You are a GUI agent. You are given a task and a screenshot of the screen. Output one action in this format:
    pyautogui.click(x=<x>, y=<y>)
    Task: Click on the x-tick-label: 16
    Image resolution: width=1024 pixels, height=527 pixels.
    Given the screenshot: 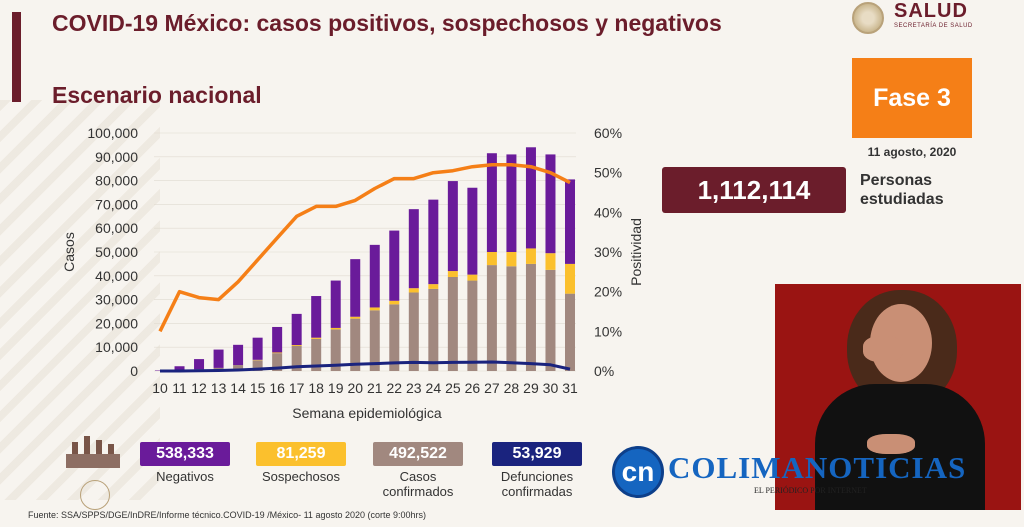 What is the action you would take?
    pyautogui.click(x=277, y=388)
    